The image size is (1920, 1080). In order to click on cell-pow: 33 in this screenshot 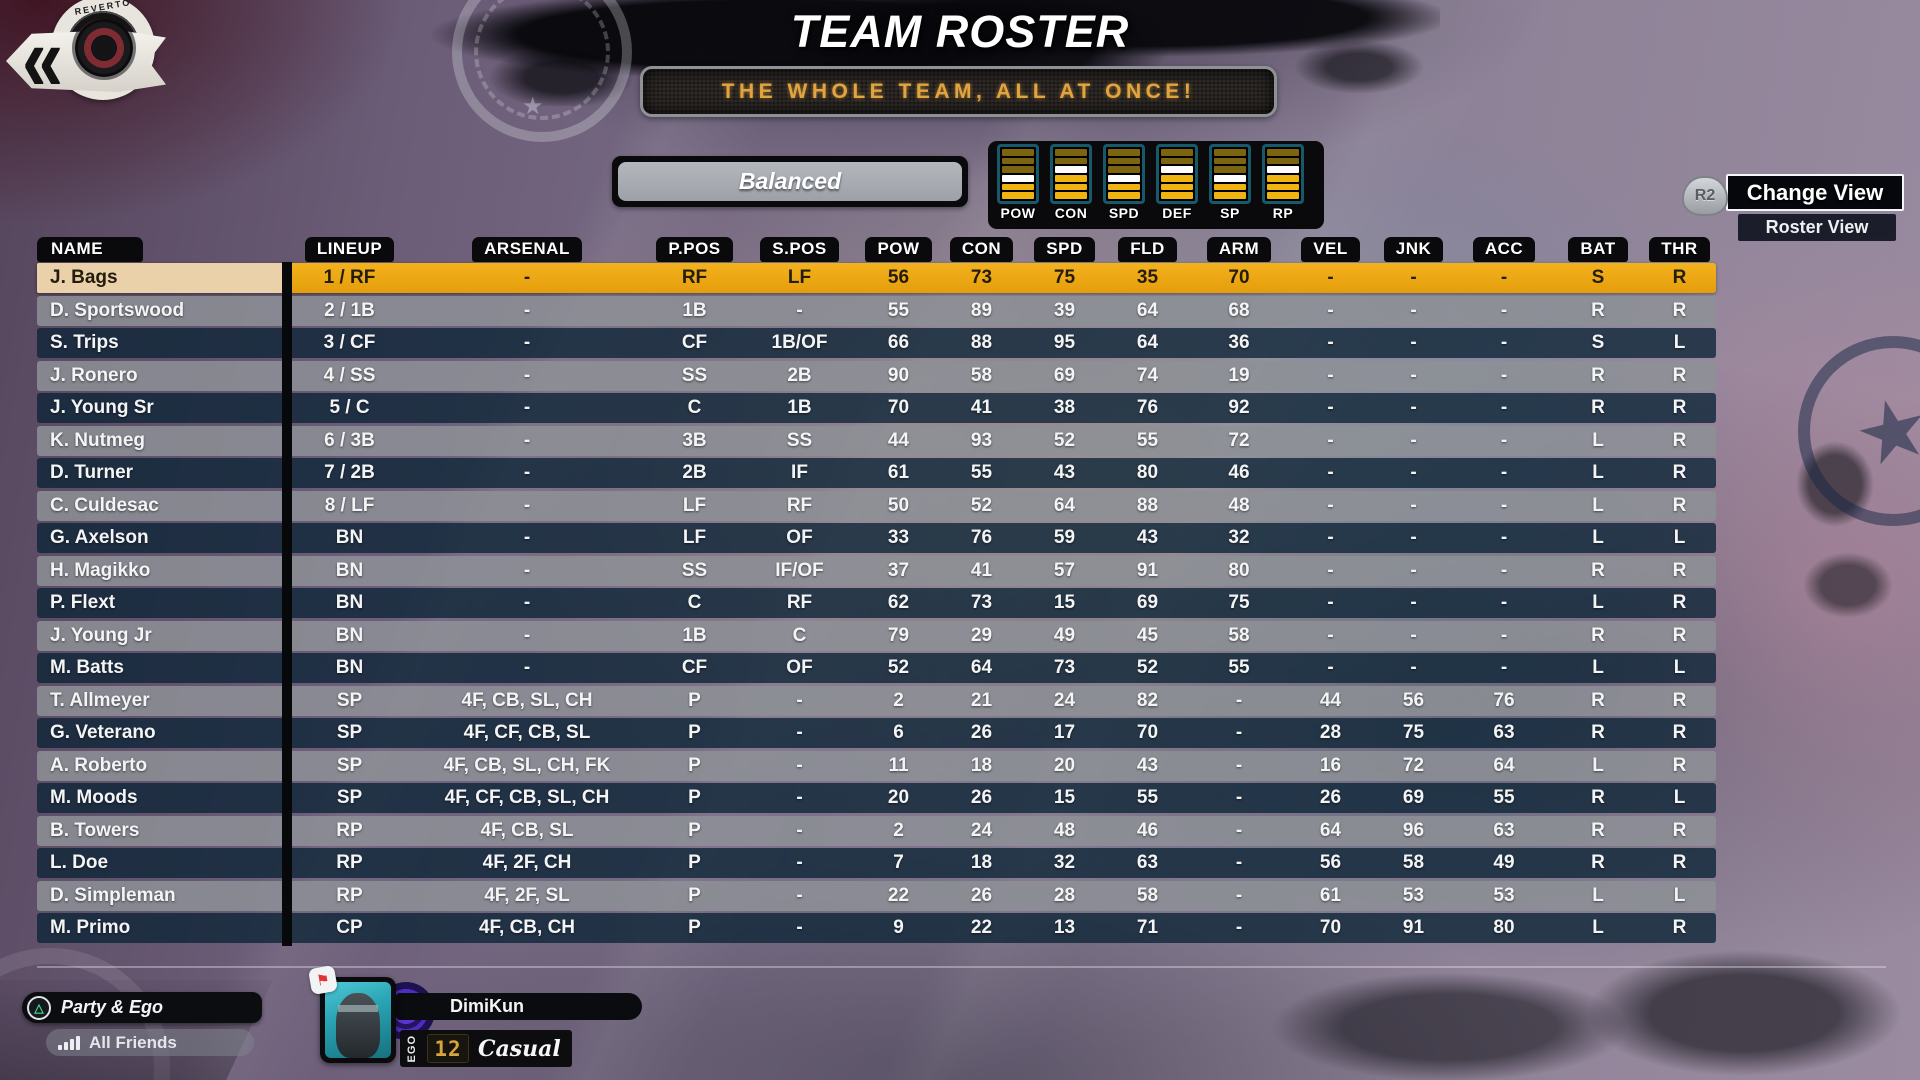, I will do `click(898, 537)`.